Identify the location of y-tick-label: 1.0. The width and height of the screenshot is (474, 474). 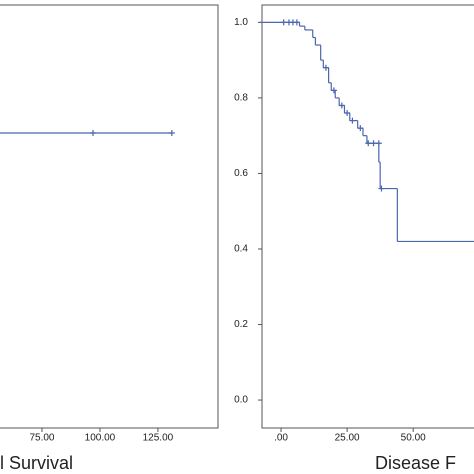
(241, 22).